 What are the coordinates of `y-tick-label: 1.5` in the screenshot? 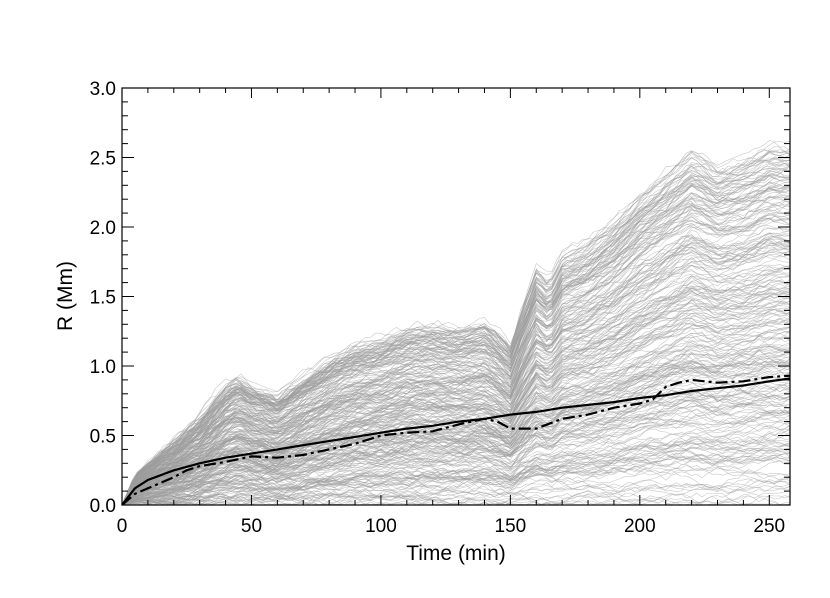 It's located at (103, 298).